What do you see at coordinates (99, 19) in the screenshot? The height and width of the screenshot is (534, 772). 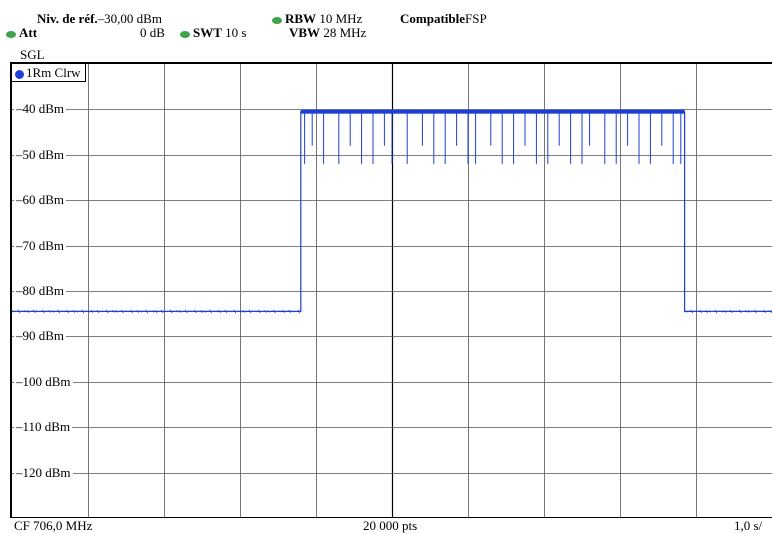 I see `ref-level: Niv. de réf.–30,00 dBm` at bounding box center [99, 19].